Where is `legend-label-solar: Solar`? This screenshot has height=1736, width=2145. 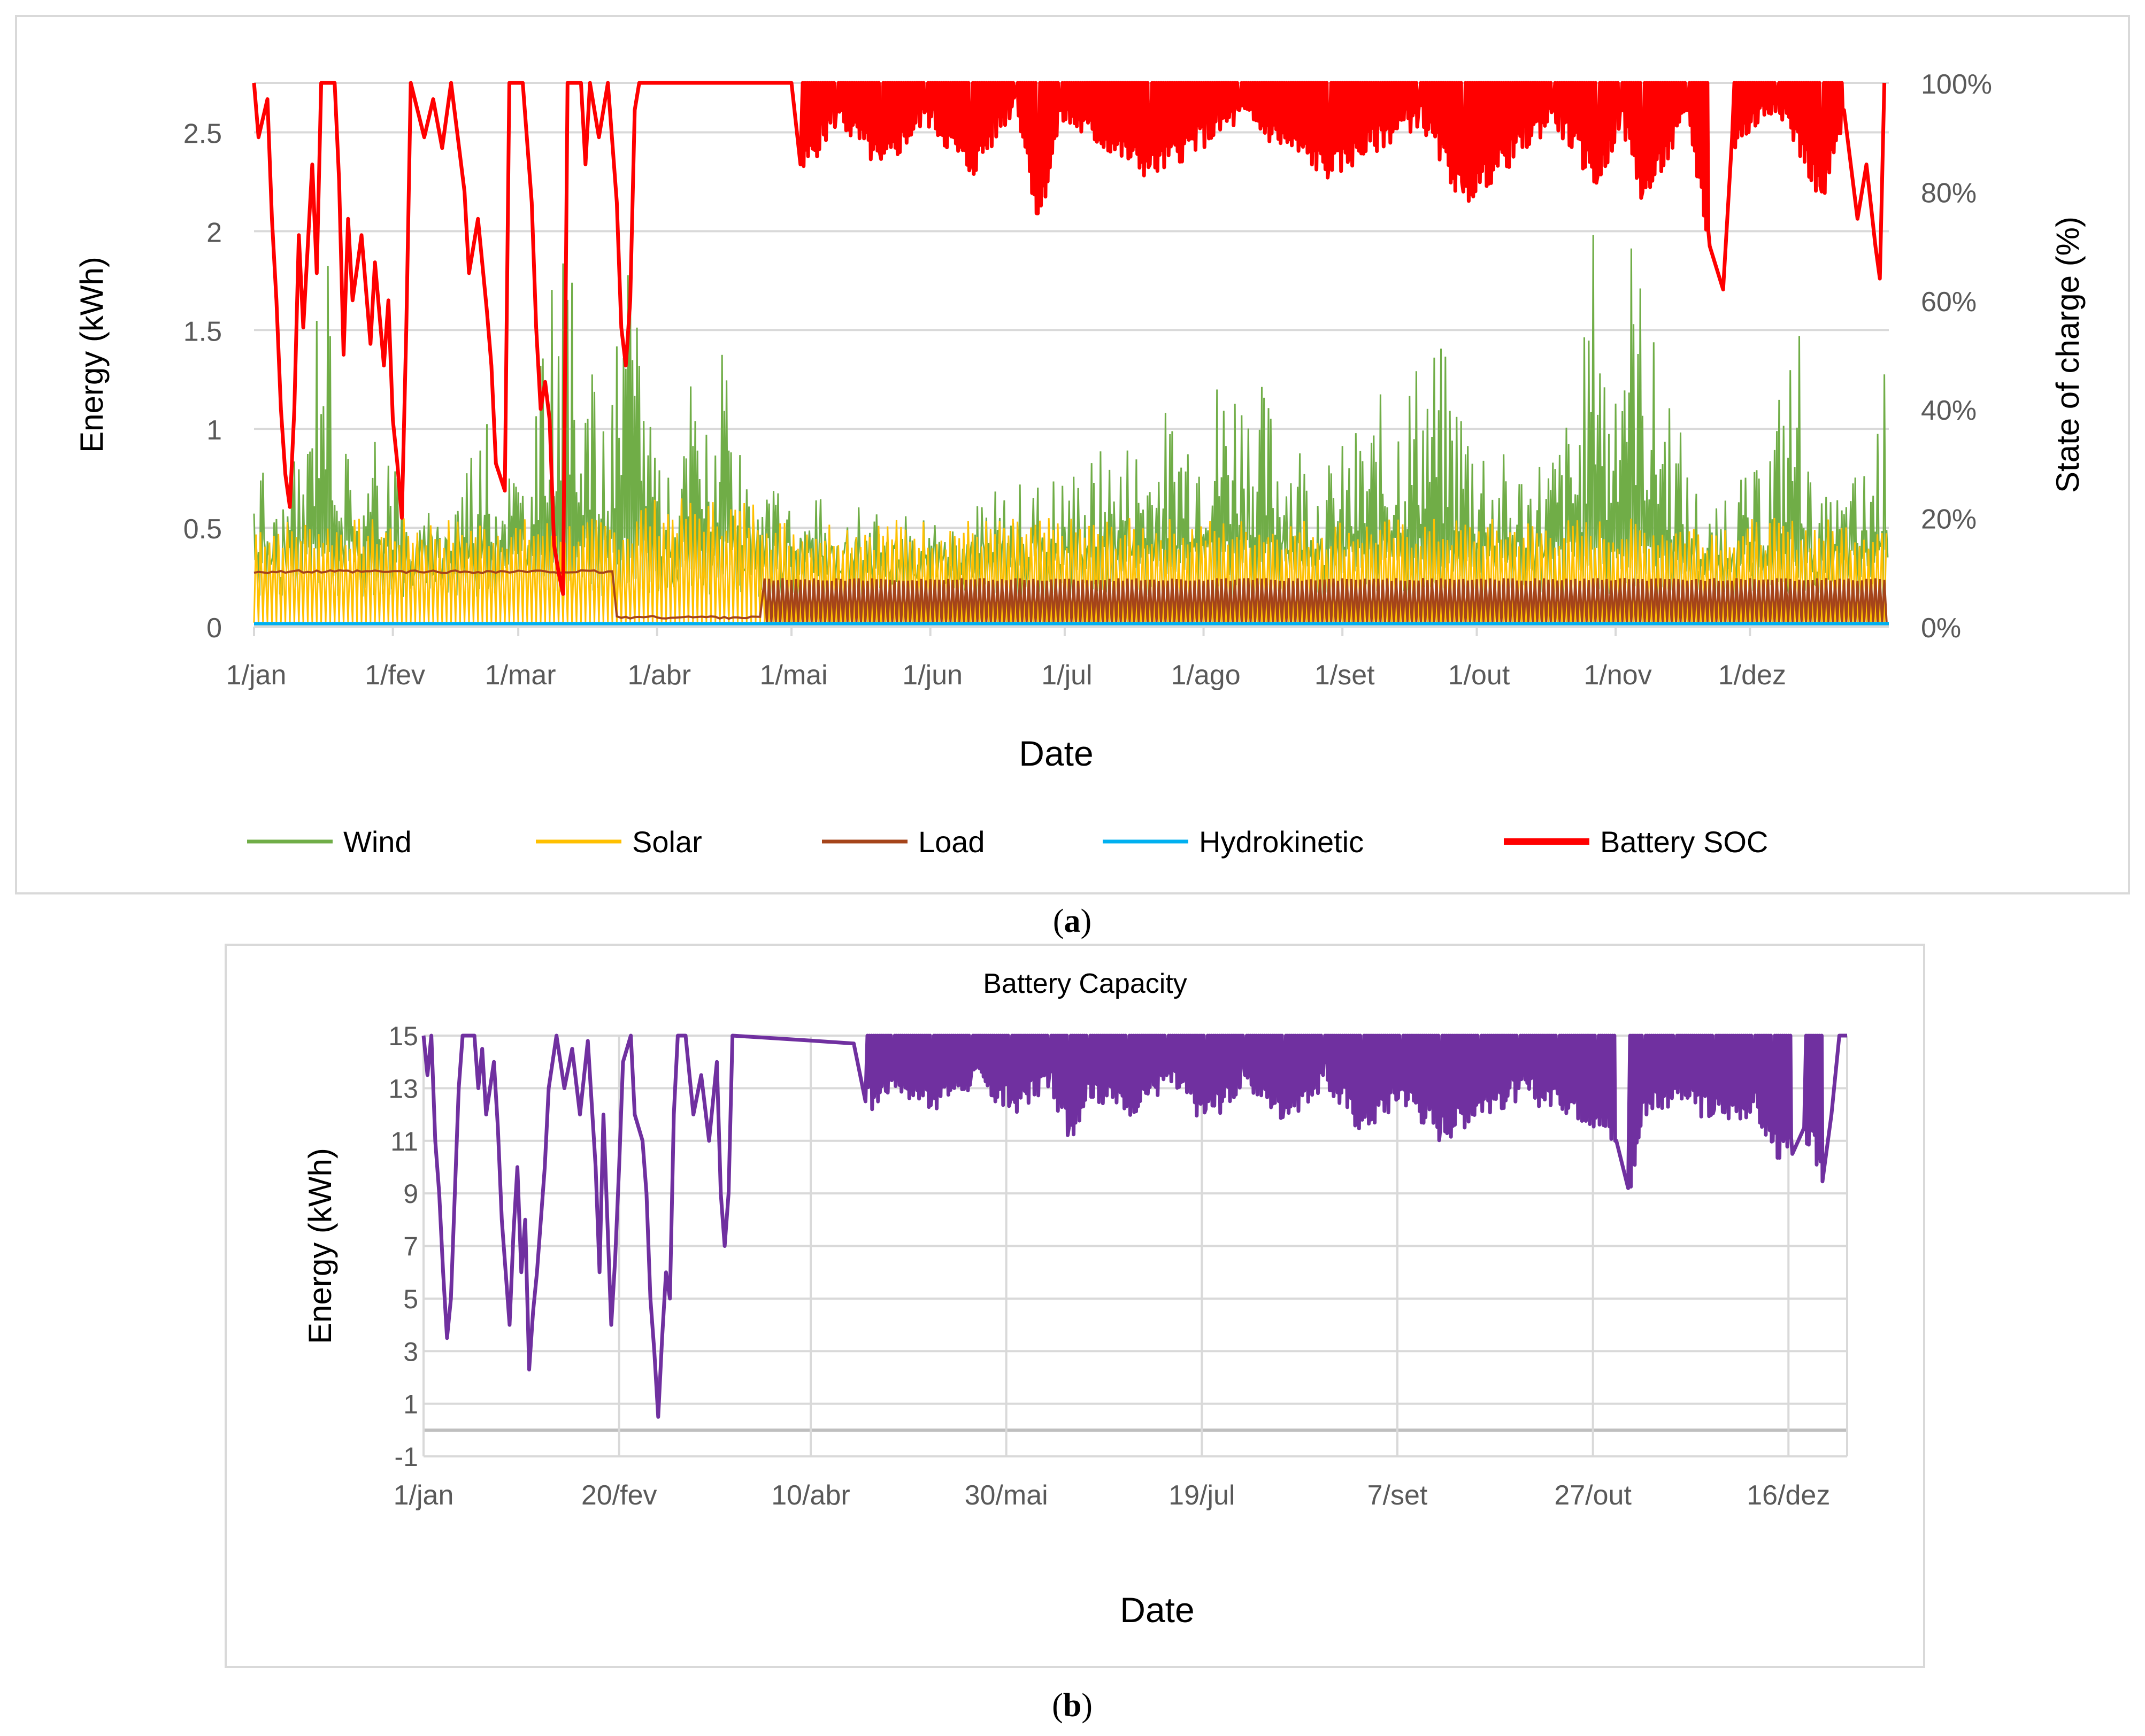
legend-label-solar: Solar is located at coordinates (667, 842).